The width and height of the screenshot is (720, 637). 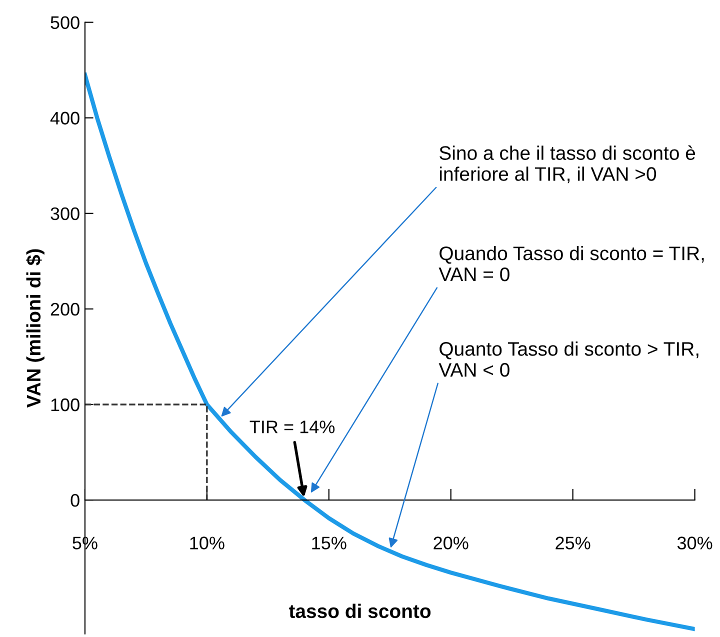 What do you see at coordinates (694, 543) in the screenshot?
I see `x-tick-label: 30%` at bounding box center [694, 543].